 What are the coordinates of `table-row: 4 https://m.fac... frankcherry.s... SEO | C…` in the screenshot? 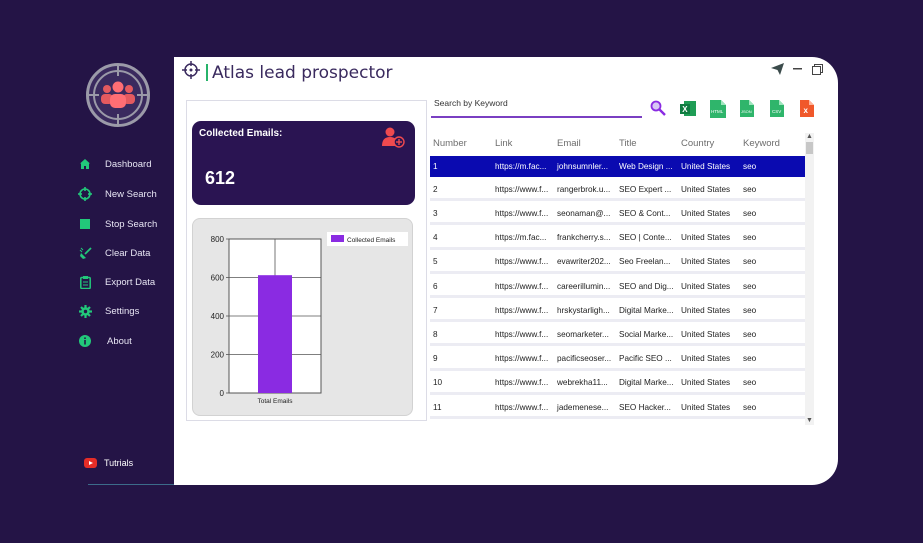 It's located at (617, 239).